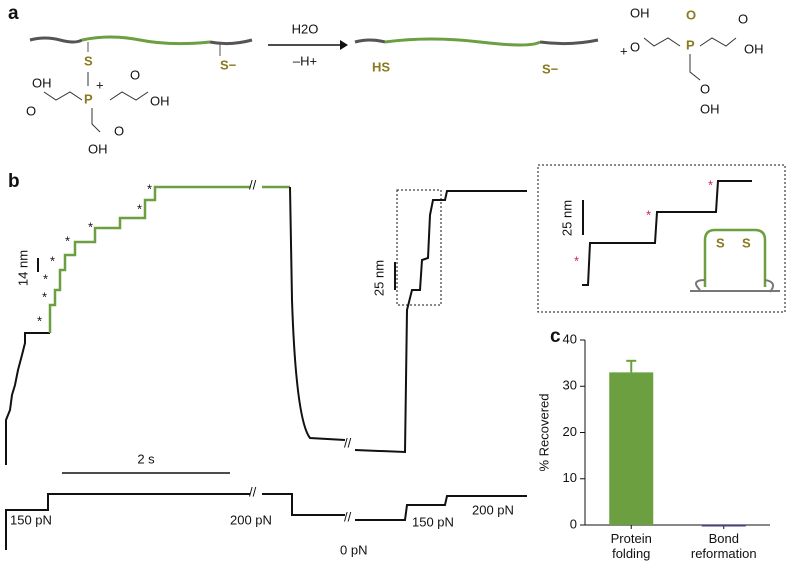 This screenshot has width=788, height=567. Describe the element at coordinates (22, 268) in the screenshot. I see `scale-label: 14 nm` at that location.